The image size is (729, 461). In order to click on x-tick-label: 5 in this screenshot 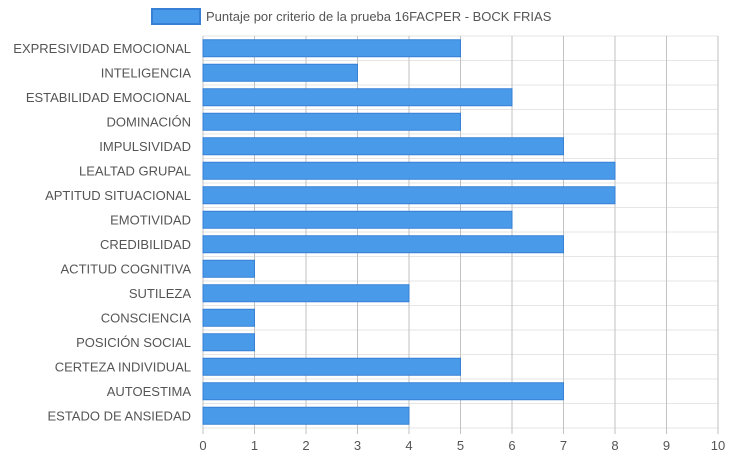, I will do `click(460, 445)`.